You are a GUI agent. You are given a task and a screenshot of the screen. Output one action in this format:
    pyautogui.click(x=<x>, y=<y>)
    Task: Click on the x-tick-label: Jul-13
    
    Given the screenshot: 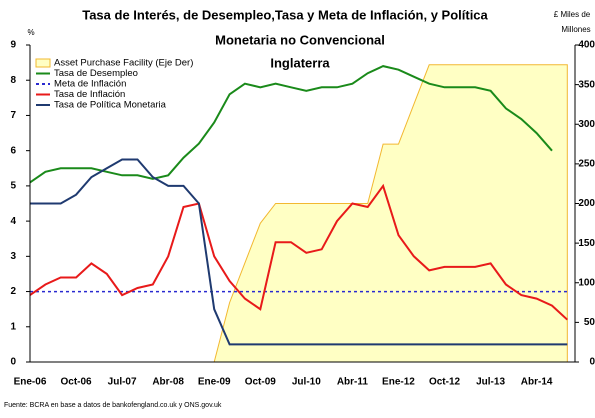 What is the action you would take?
    pyautogui.click(x=490, y=382)
    